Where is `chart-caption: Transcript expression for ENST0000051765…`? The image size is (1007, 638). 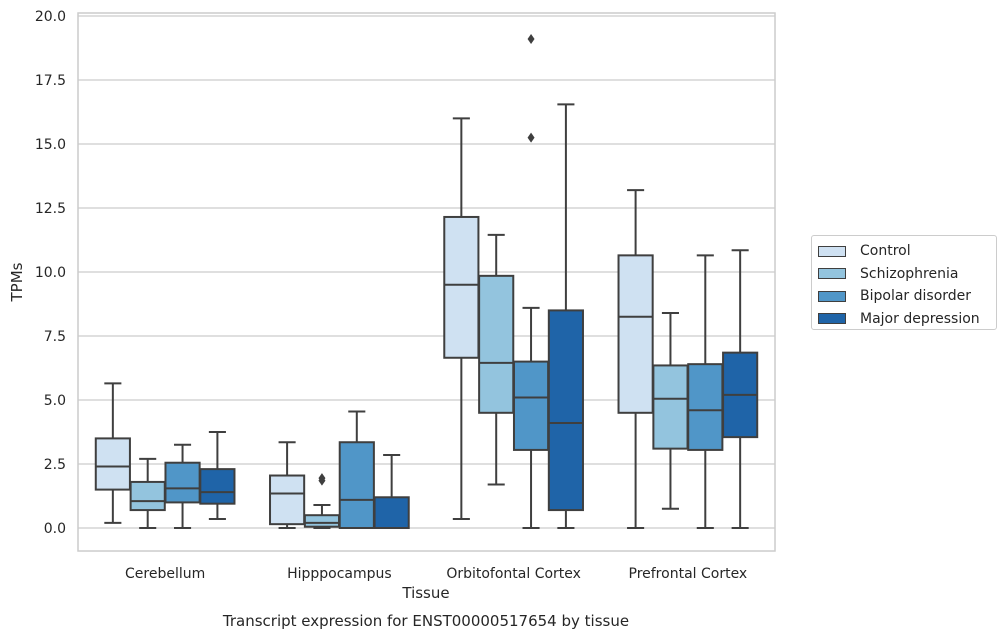
chart-caption: Transcript expression for ENST0000051765… is located at coordinates (425, 621).